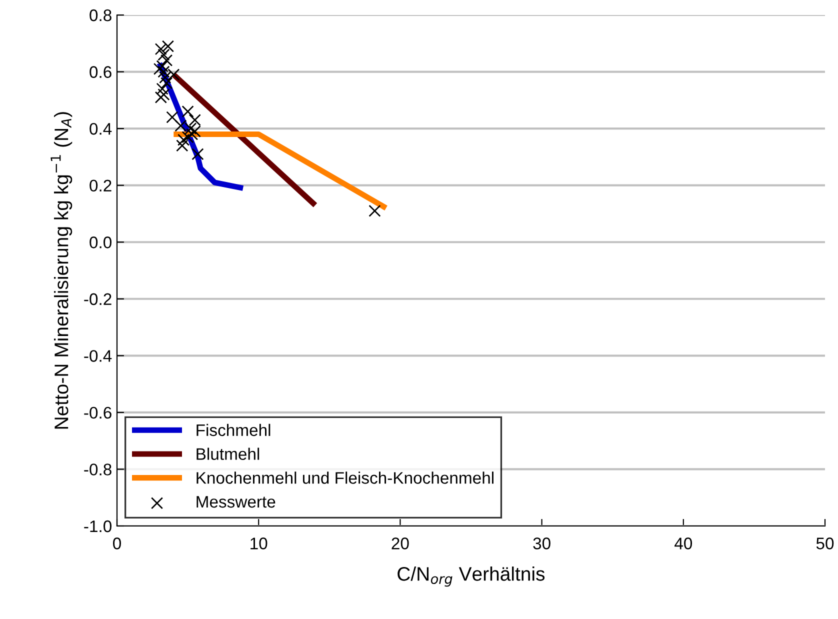  I want to click on legend-label: Blutmehl, so click(228, 454).